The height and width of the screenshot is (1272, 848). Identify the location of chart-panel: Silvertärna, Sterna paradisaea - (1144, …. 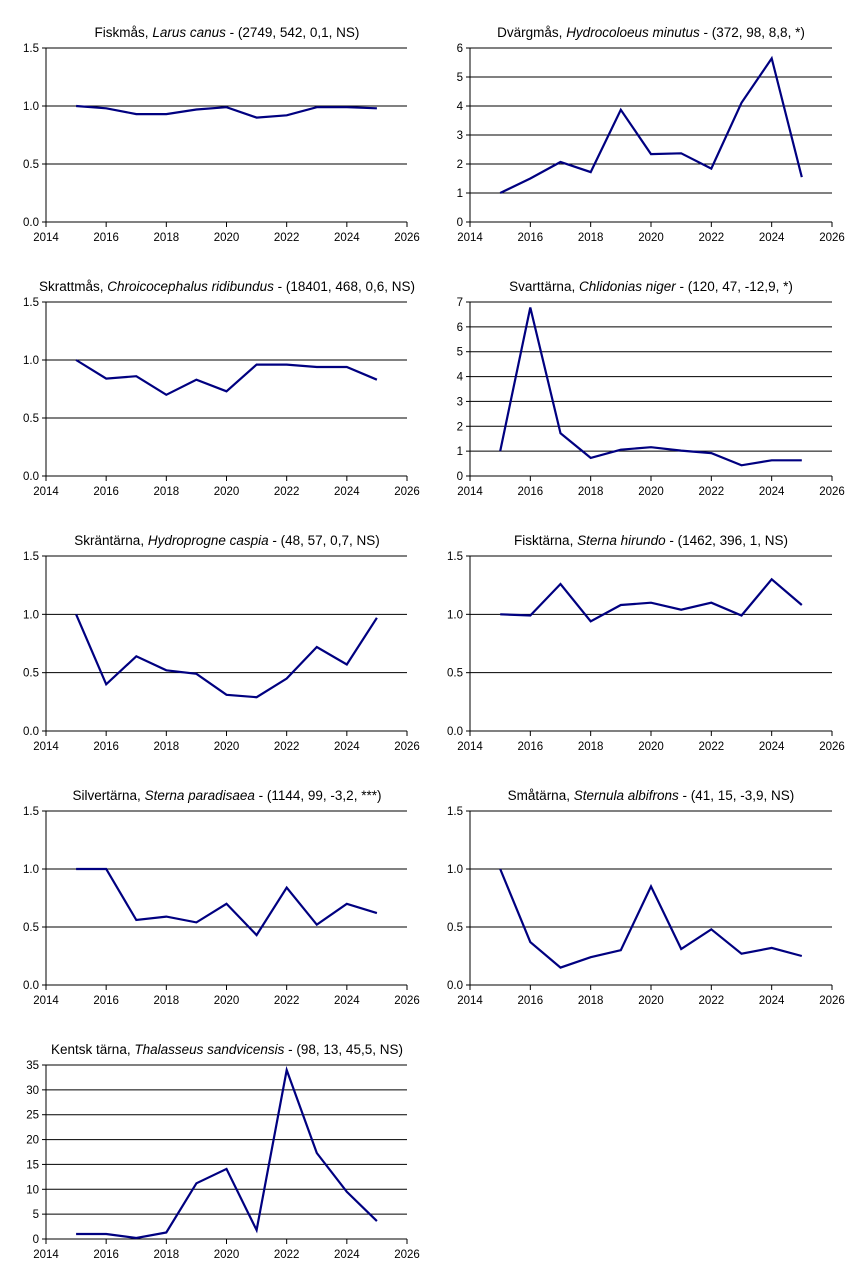
(221, 897).